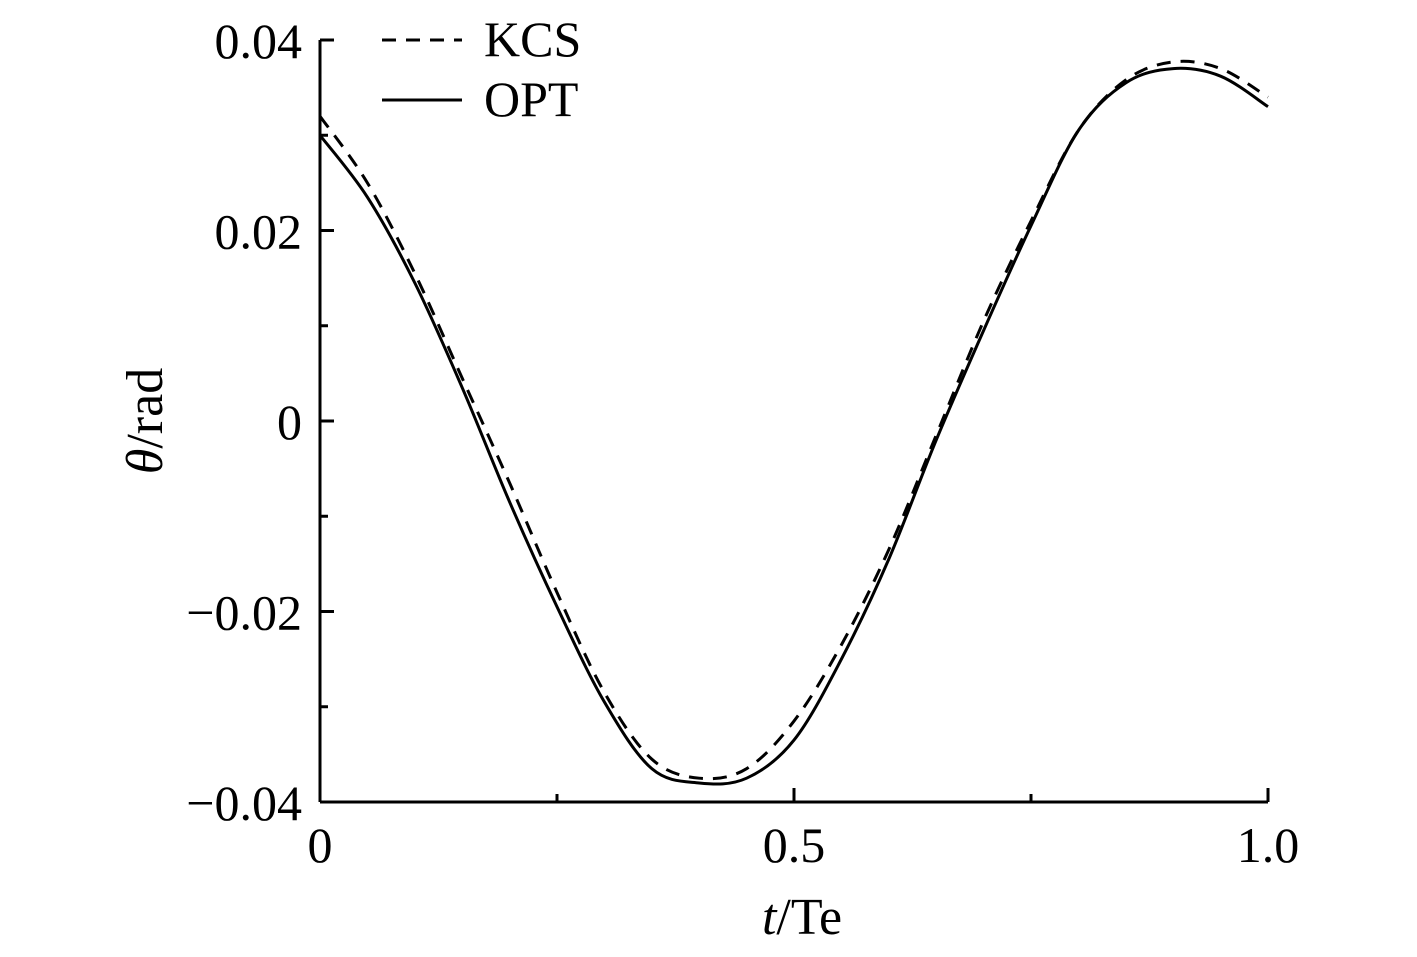  Describe the element at coordinates (794, 845) in the screenshot. I see `x-tick-label: 0.5` at that location.